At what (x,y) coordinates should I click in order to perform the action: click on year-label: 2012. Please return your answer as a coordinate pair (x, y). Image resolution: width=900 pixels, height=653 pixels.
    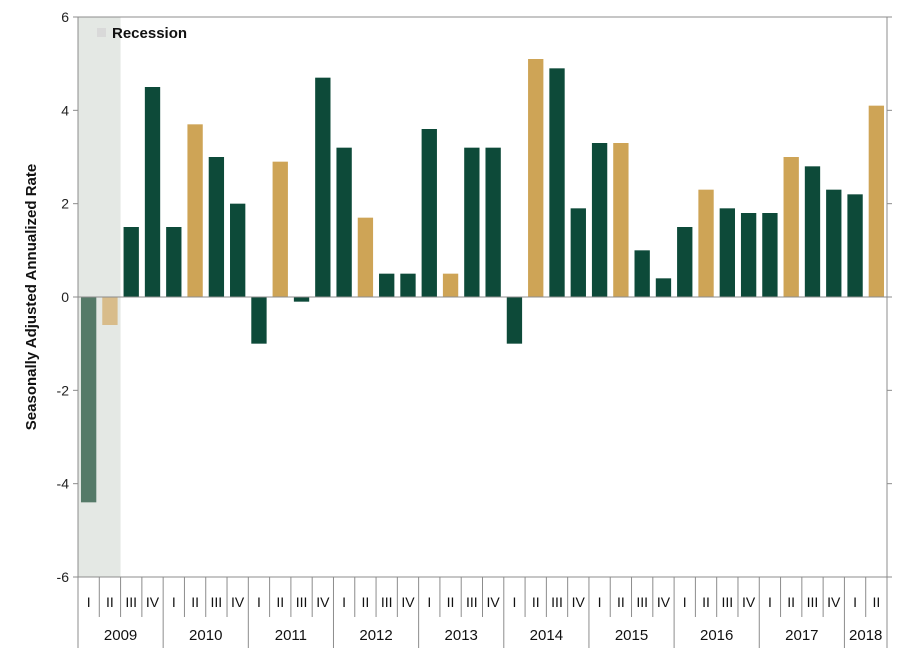
    Looking at the image, I should click on (375, 635).